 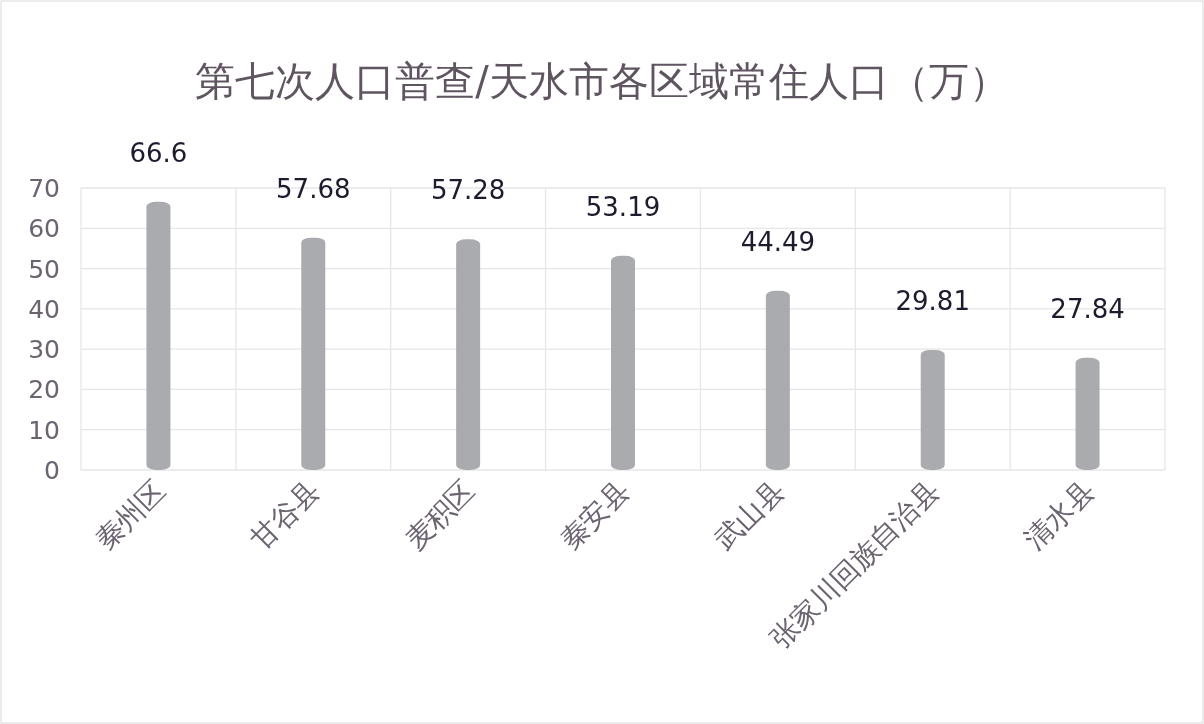 What do you see at coordinates (313, 188) in the screenshot?
I see `data-label: 57.68` at bounding box center [313, 188].